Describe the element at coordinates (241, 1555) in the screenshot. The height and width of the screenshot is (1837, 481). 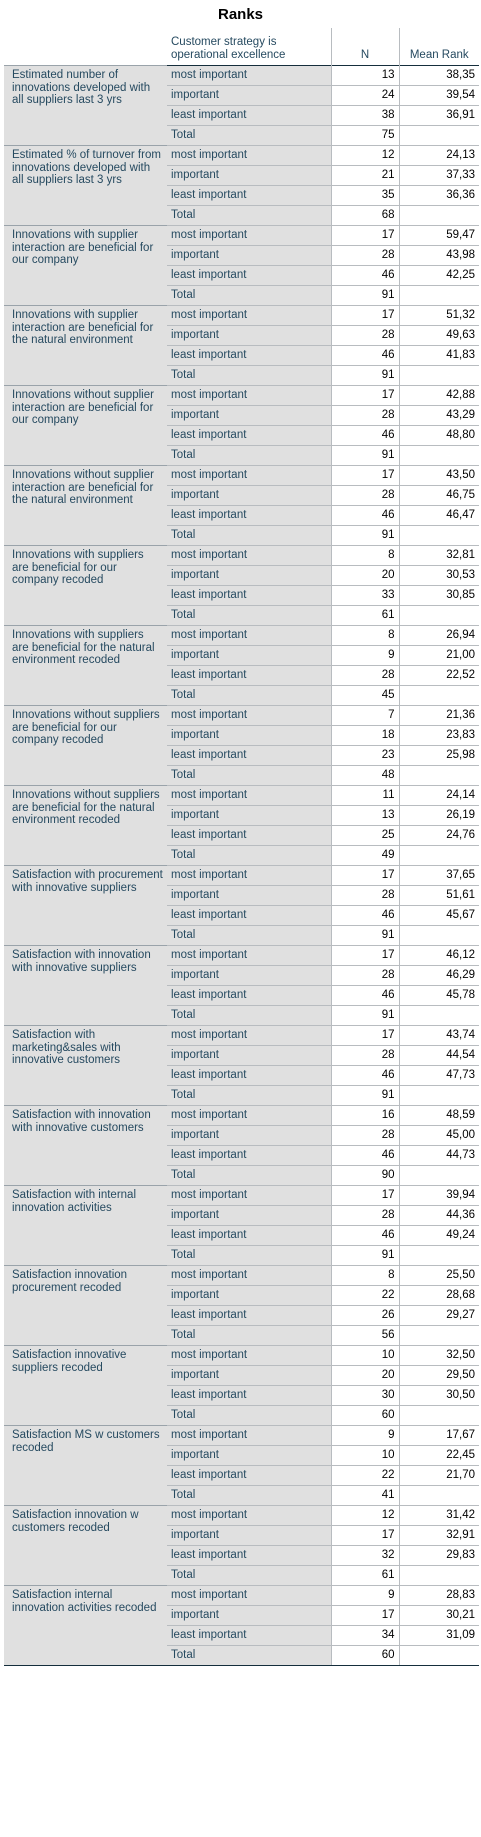
I see `table-row: least important 32 29,83` at that location.